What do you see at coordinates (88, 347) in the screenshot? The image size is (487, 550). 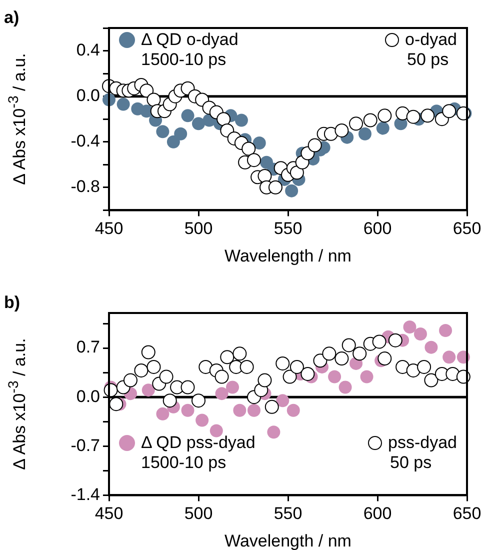 I see `y-tick-label: 0.7` at bounding box center [88, 347].